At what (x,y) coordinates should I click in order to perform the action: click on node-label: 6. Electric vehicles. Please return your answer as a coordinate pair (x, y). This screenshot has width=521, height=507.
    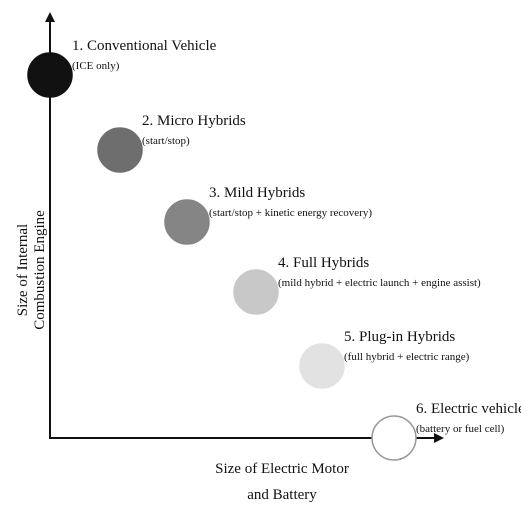
    Looking at the image, I should click on (468, 409).